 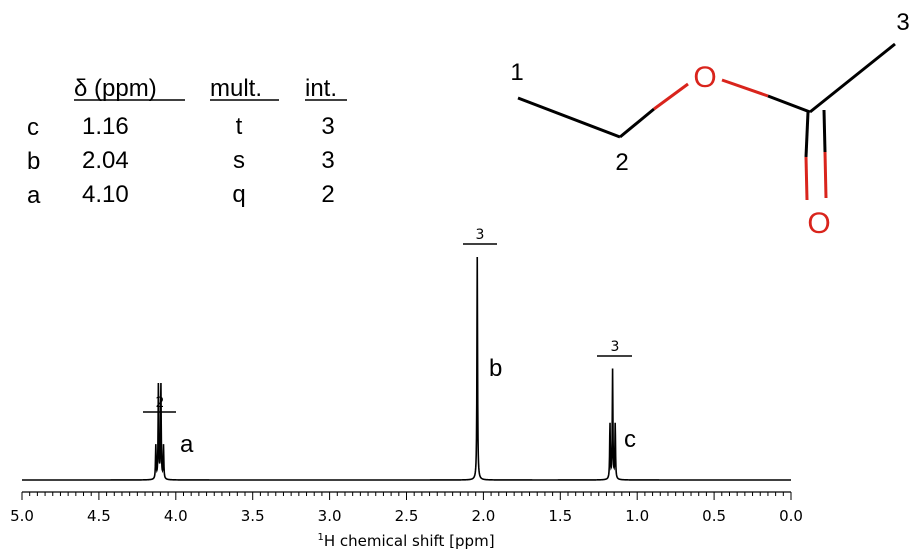 What do you see at coordinates (825, 175) in the screenshot?
I see `bond-carbonyl-2-red` at bounding box center [825, 175].